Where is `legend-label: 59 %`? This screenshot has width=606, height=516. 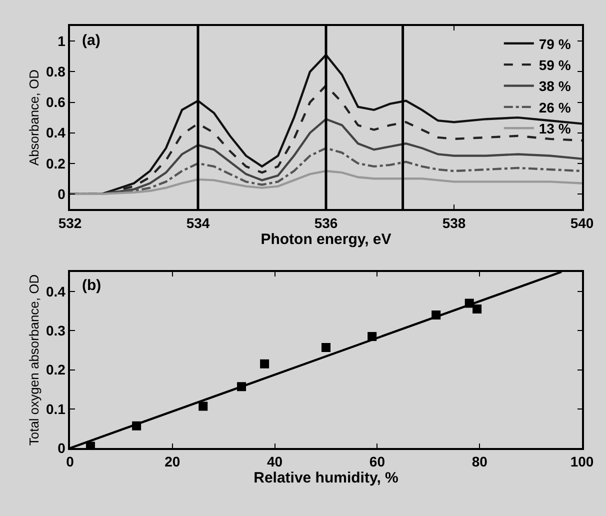 legend-label: 59 % is located at coordinates (555, 65).